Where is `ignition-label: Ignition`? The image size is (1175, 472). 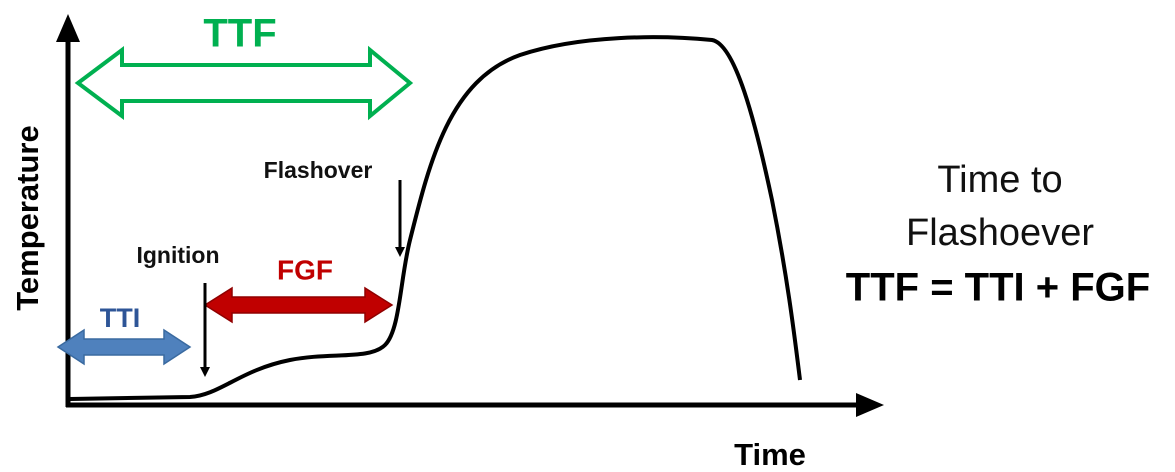 ignition-label: Ignition is located at coordinates (177, 255).